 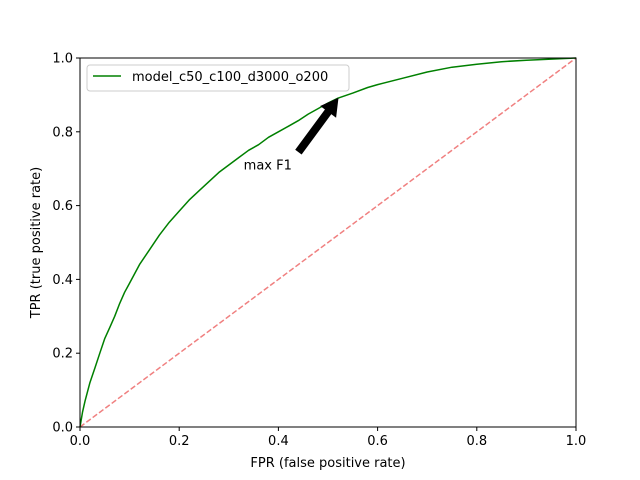 What do you see at coordinates (291, 135) in the screenshot?
I see `annotation-layer: max F1` at bounding box center [291, 135].